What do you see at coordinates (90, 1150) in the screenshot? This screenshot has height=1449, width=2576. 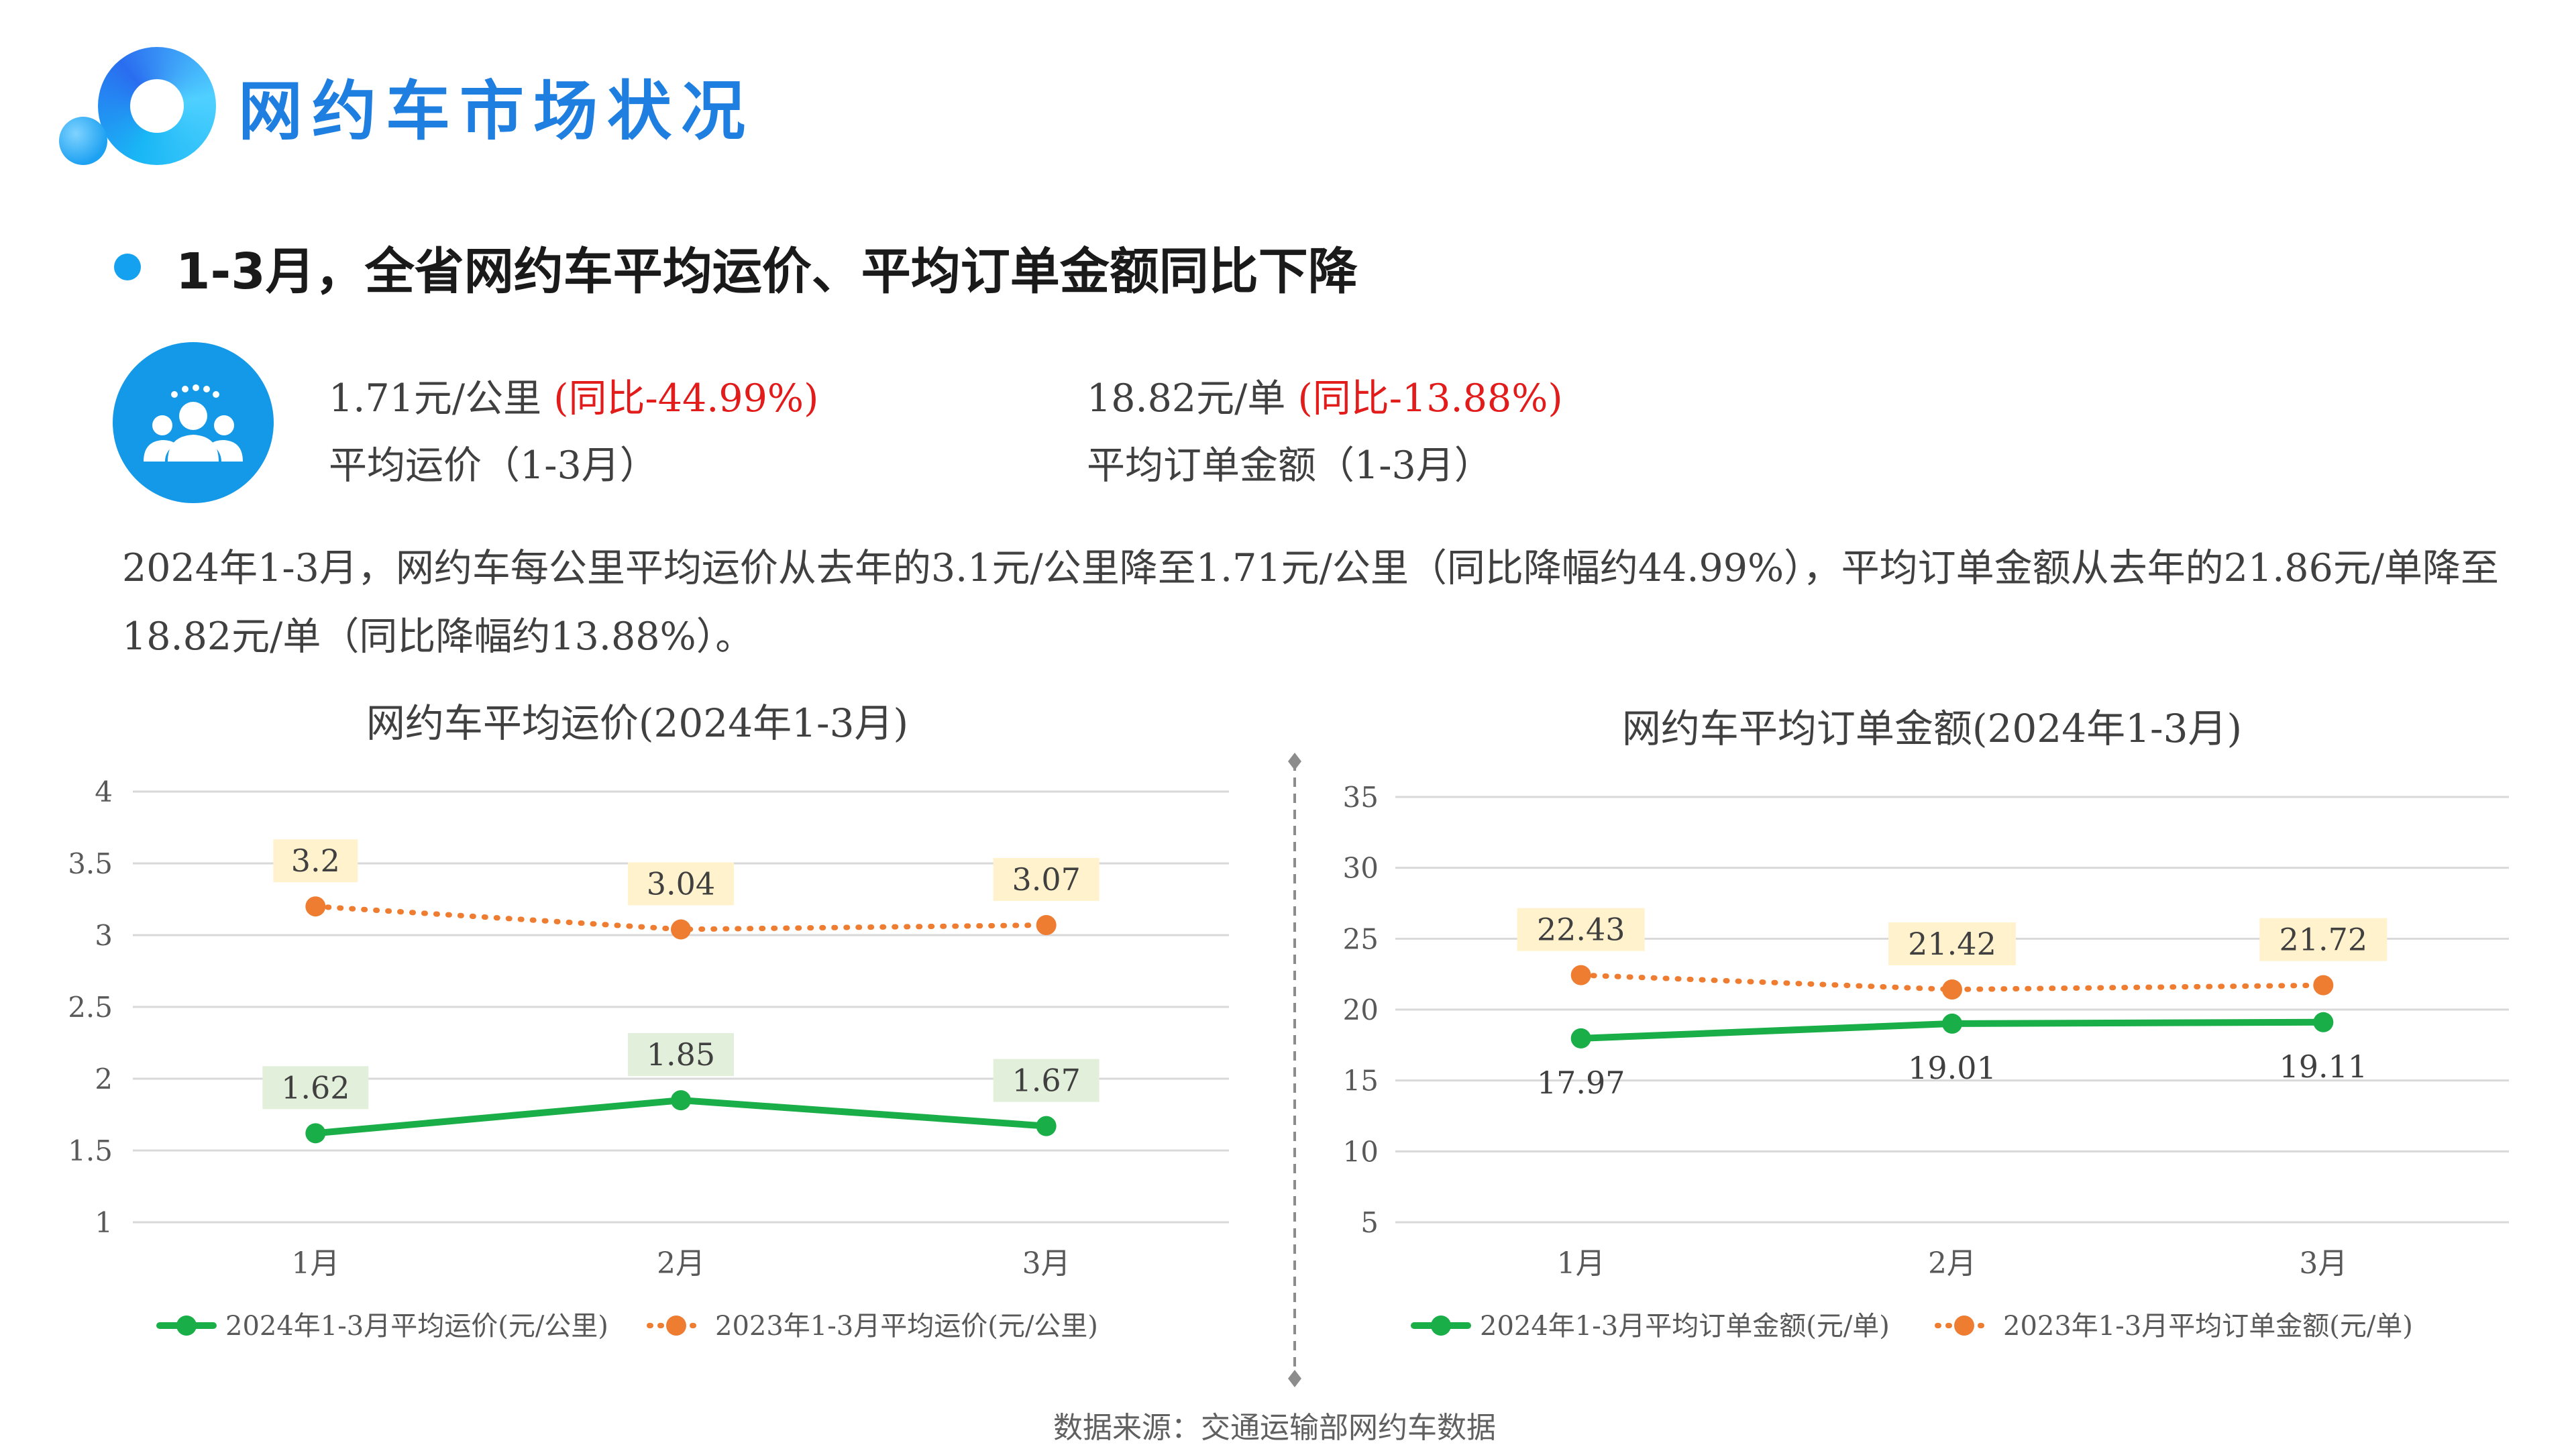 I see `y-tick-label: 1.5` at bounding box center [90, 1150].